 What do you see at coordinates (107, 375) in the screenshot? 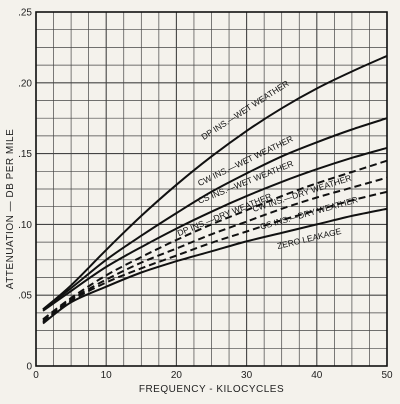
I see `x-tick-label: 10` at bounding box center [107, 375].